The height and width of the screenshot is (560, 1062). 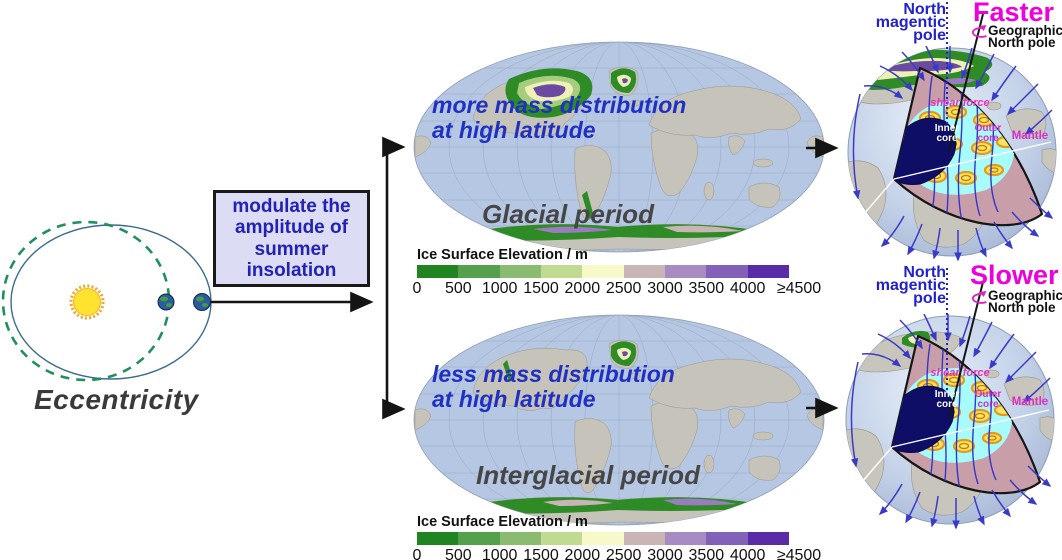 What do you see at coordinates (553, 386) in the screenshot?
I see `interglacial-annotation: less mass distribution at high latitude` at bounding box center [553, 386].